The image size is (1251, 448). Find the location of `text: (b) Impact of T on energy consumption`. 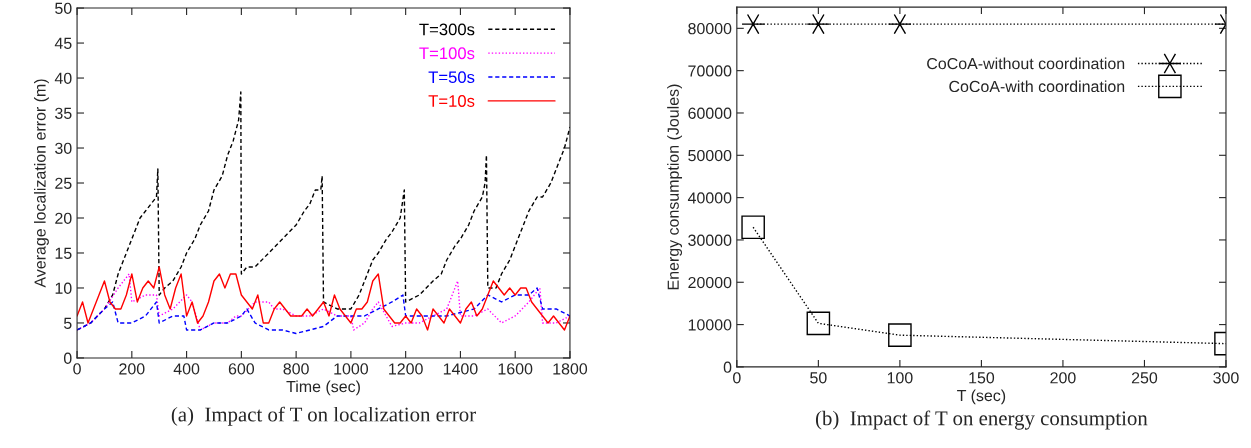

text: (b) Impact of T on energy consumption is located at coordinates (981, 420).